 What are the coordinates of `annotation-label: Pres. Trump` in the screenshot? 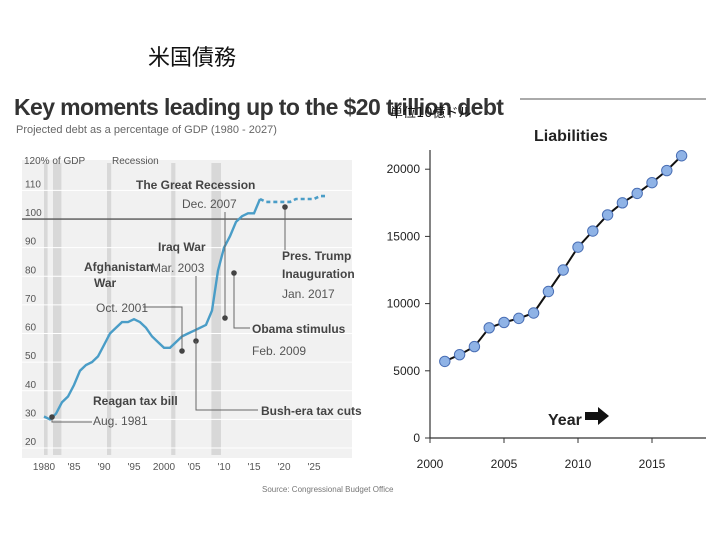 It's located at (316, 256).